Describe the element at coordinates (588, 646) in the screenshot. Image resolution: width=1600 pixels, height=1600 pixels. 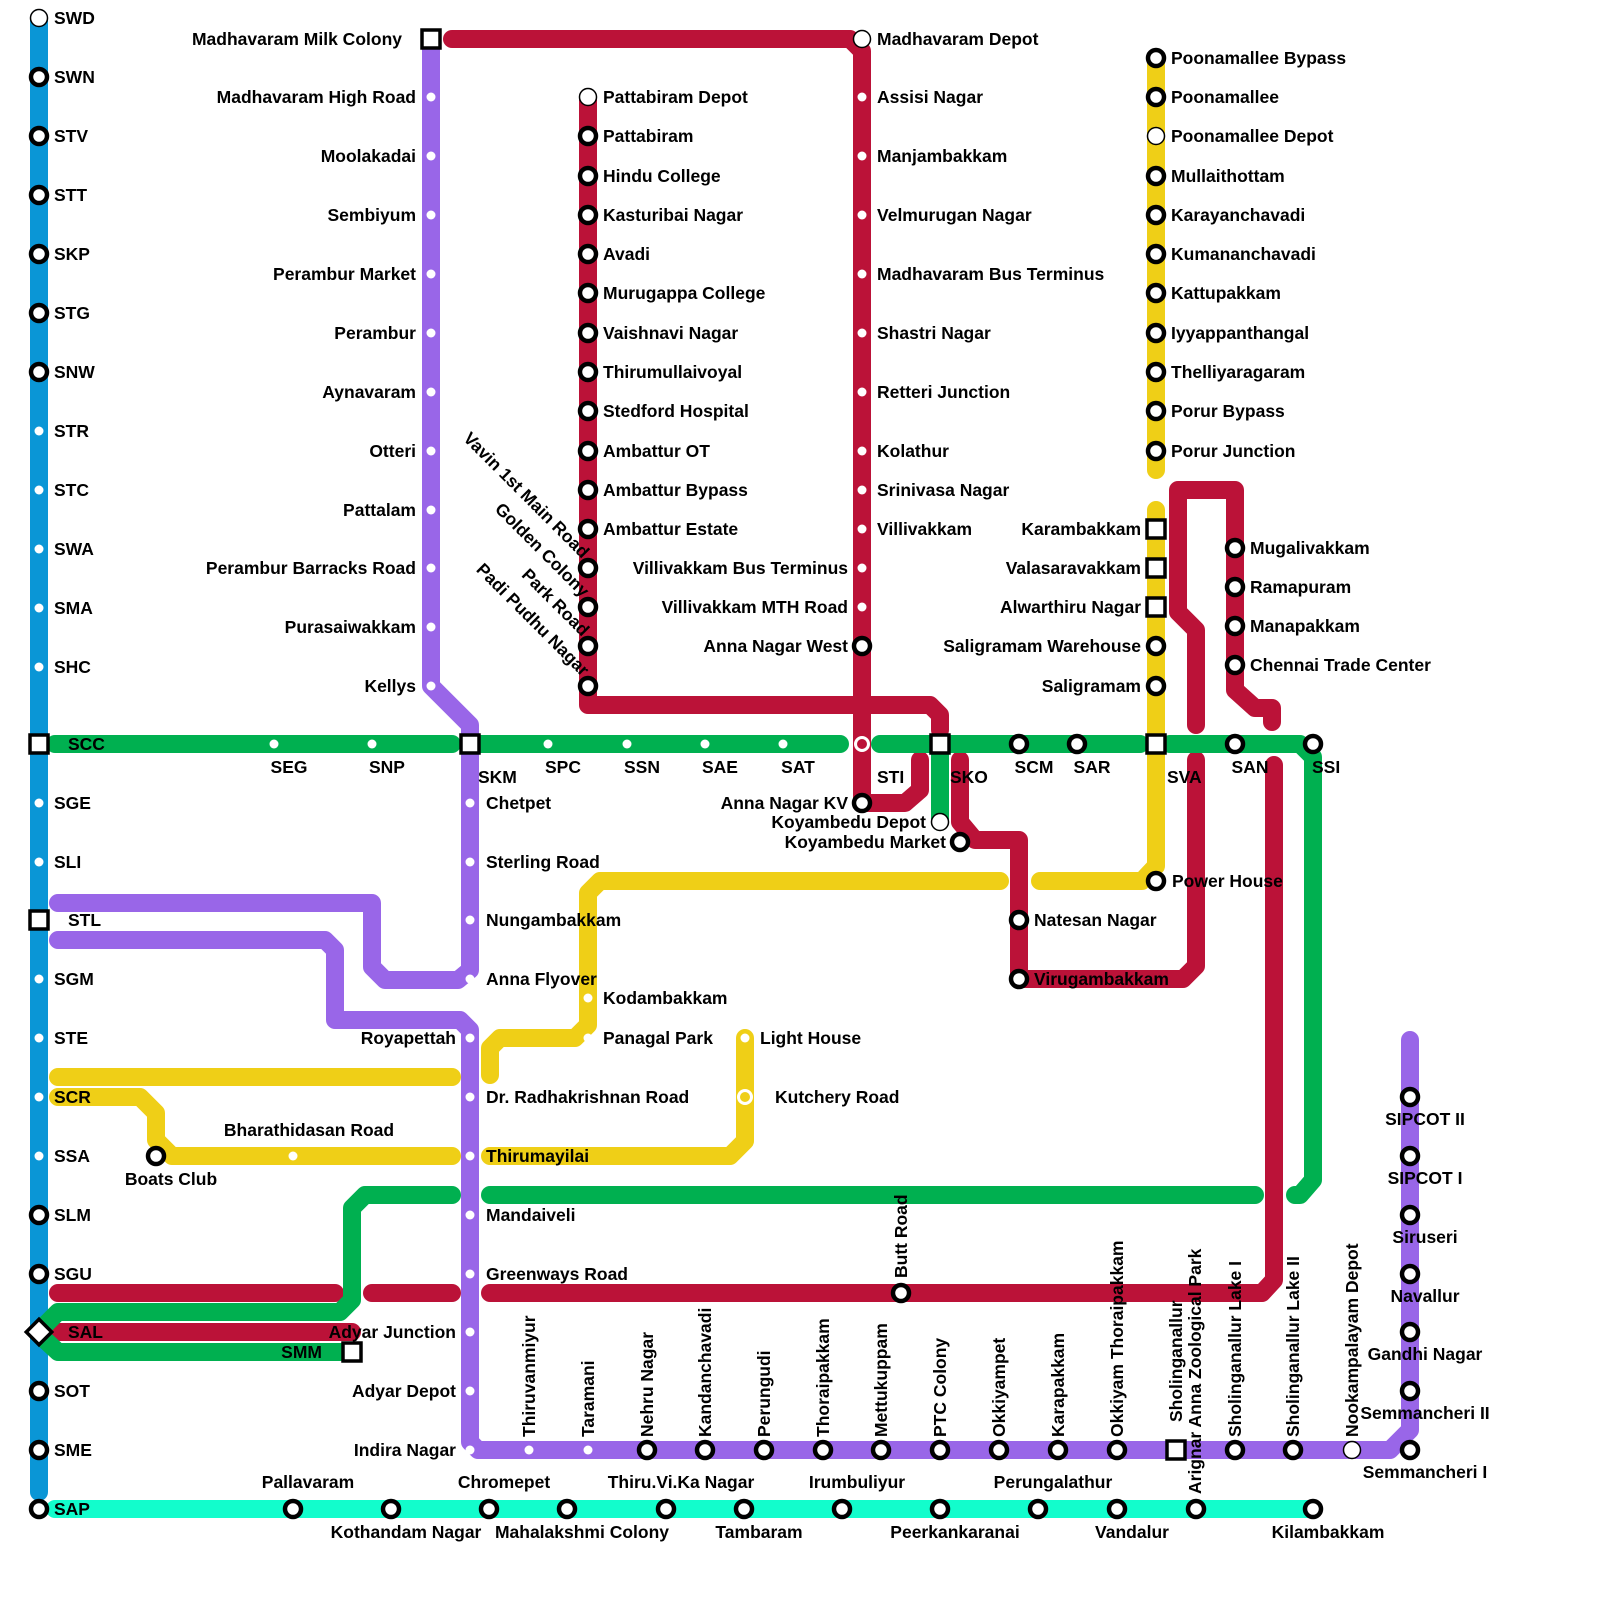
I see `station-park-road-marker` at that location.